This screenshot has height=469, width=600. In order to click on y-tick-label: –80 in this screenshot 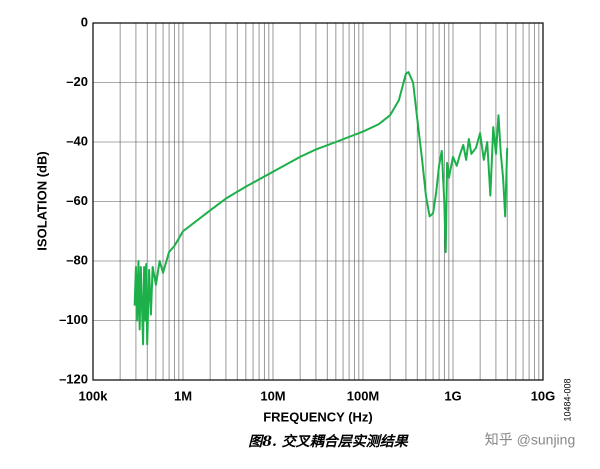, I will do `click(77, 259)`.